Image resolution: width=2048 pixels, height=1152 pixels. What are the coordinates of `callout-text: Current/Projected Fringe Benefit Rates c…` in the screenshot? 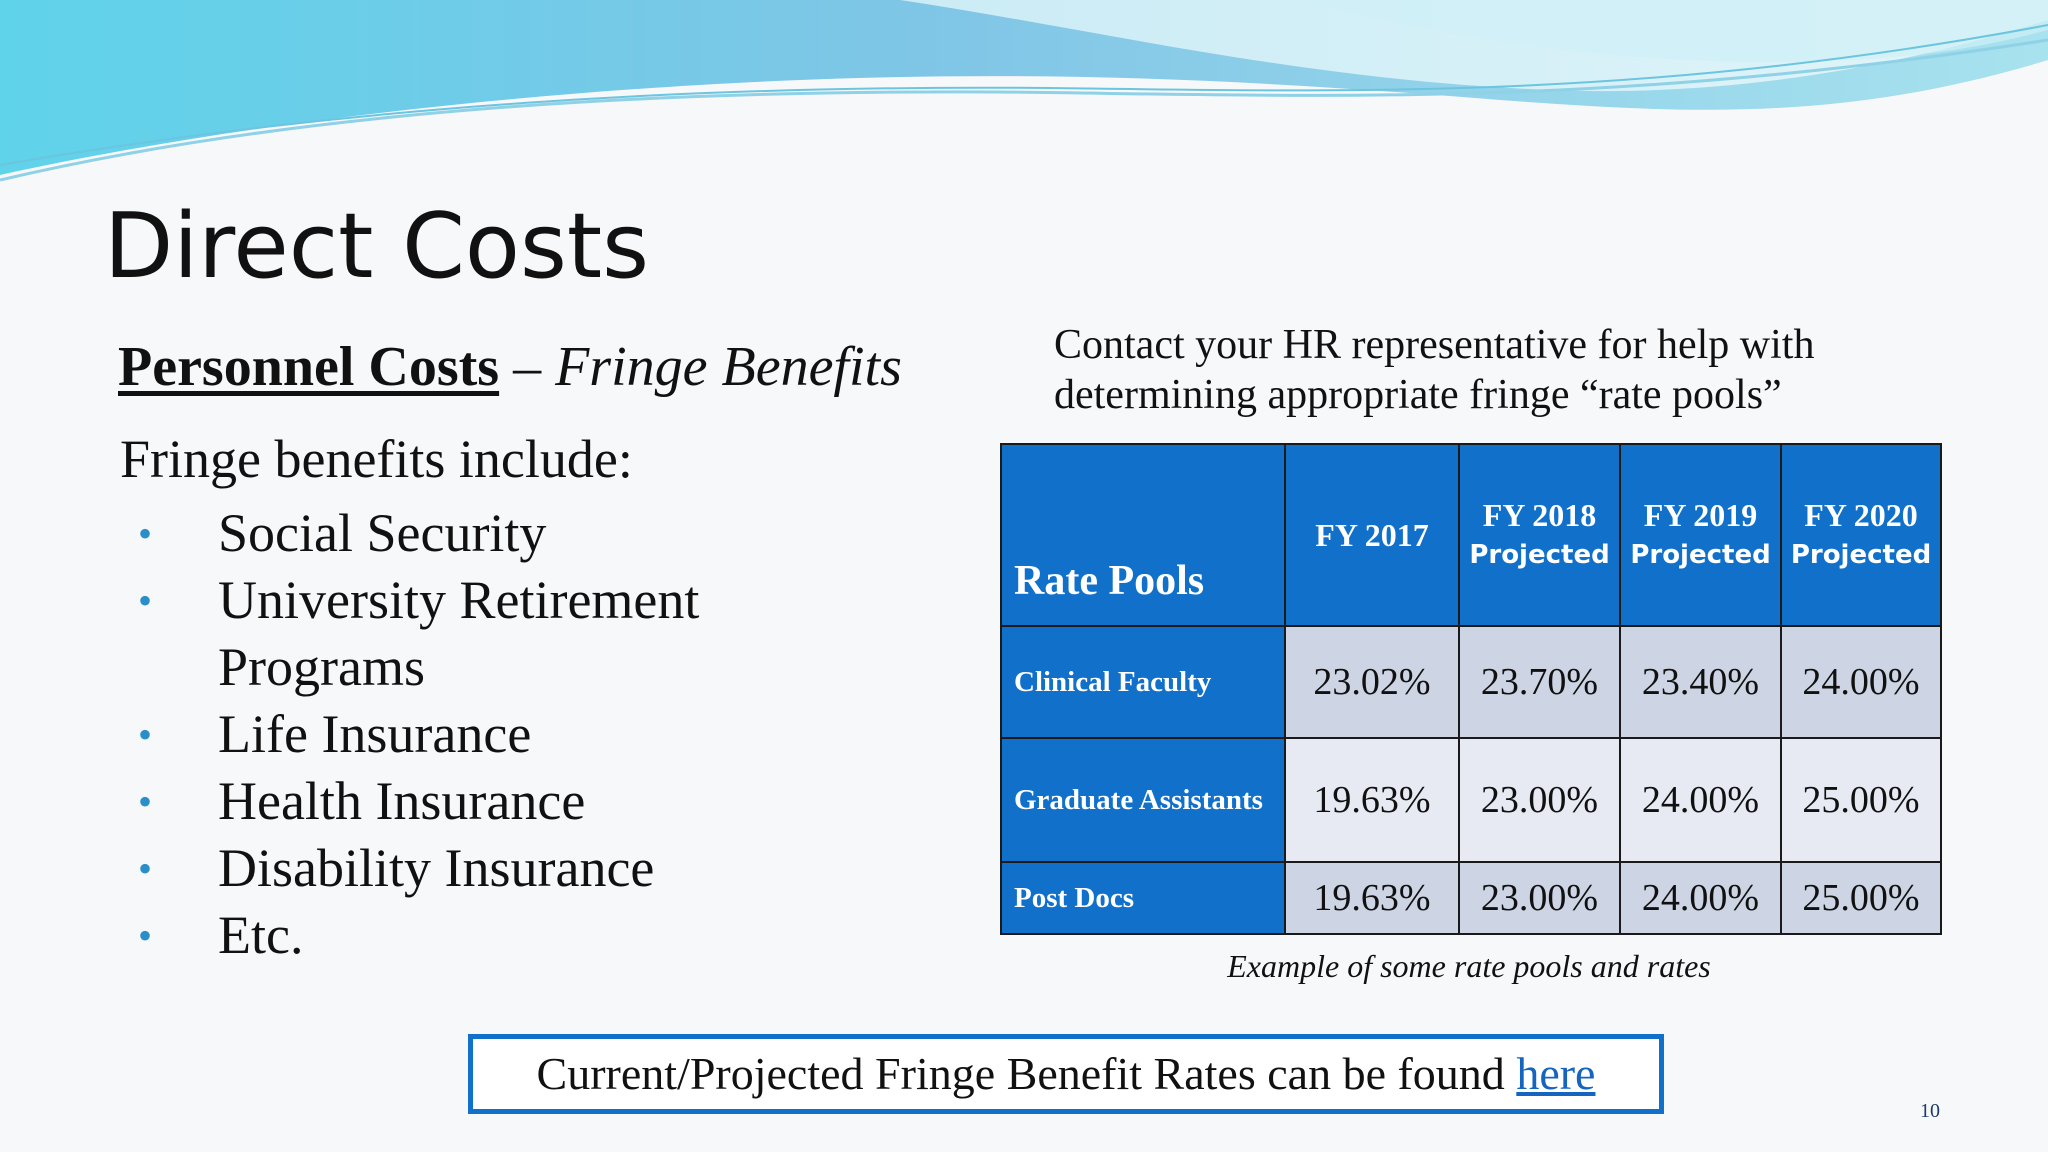 It's located at (1026, 1073).